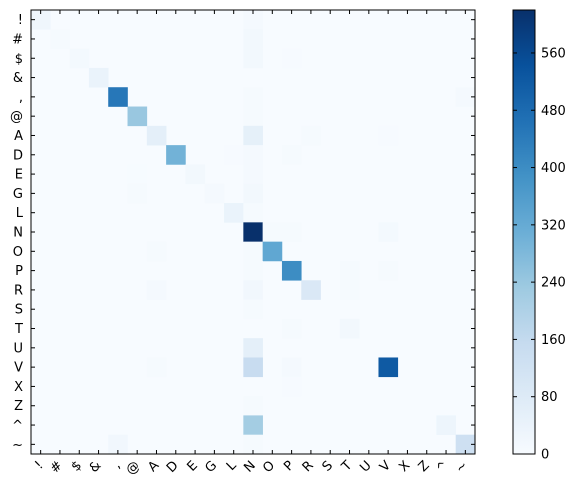  Describe the element at coordinates (117, 465) in the screenshot. I see `x-tick-label: ,` at that location.